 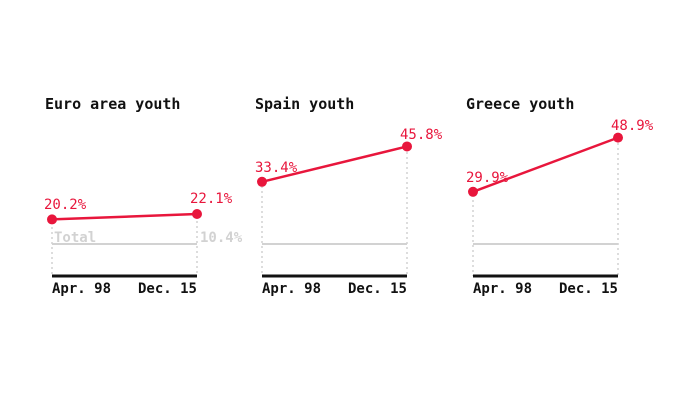 What do you see at coordinates (421, 135) in the screenshot?
I see `data-label-end: 45.8%` at bounding box center [421, 135].